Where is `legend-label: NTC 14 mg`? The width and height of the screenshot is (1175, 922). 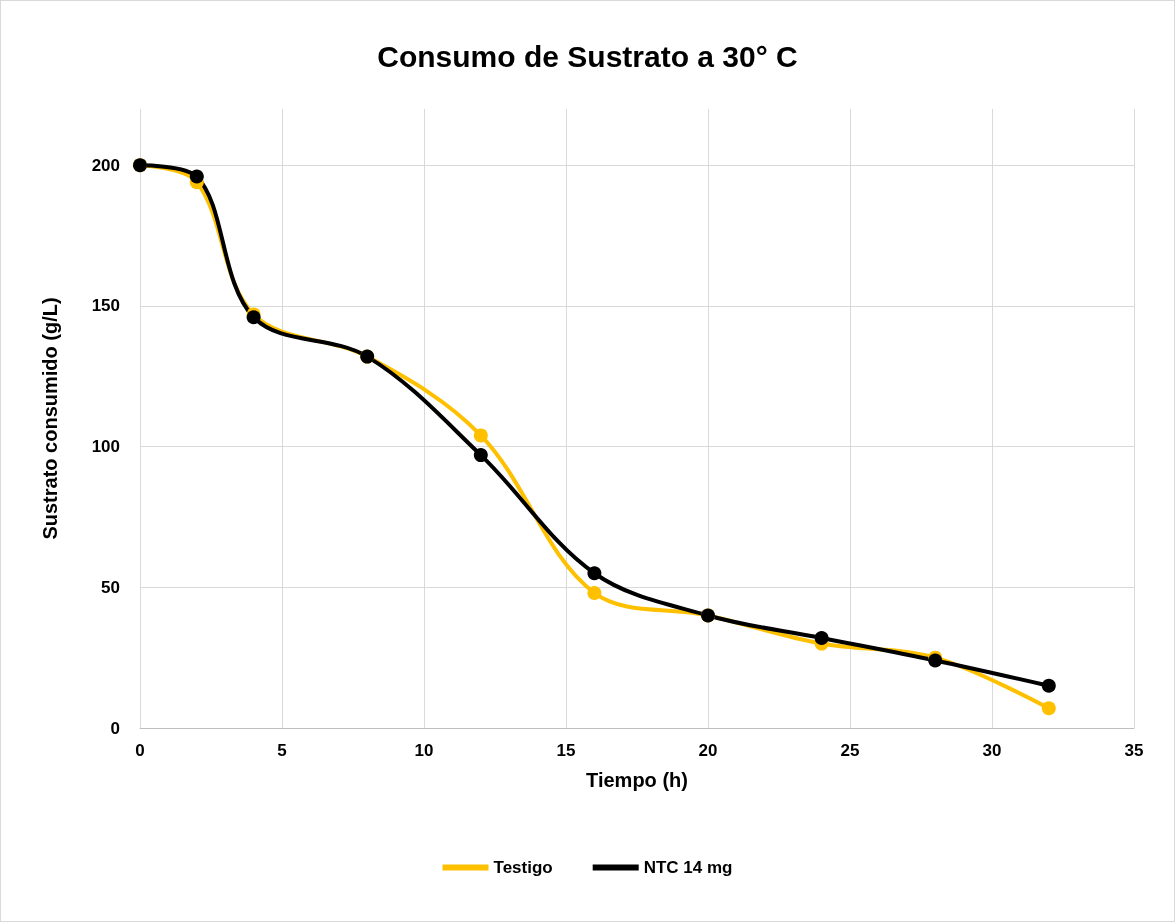
legend-label: NTC 14 mg is located at coordinates (688, 867).